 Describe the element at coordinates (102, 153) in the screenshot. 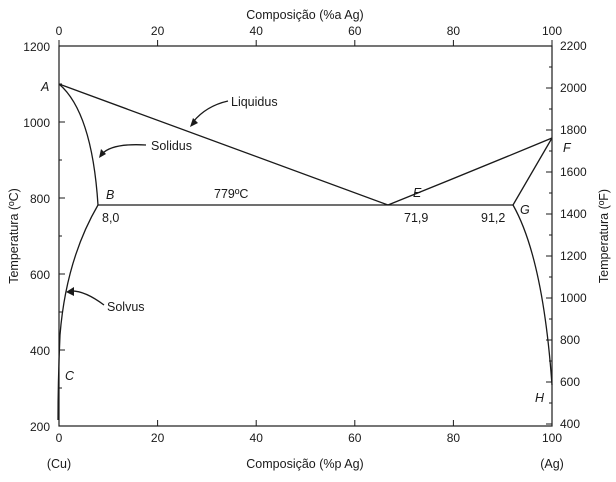

I see `solidus-arrowhead` at that location.